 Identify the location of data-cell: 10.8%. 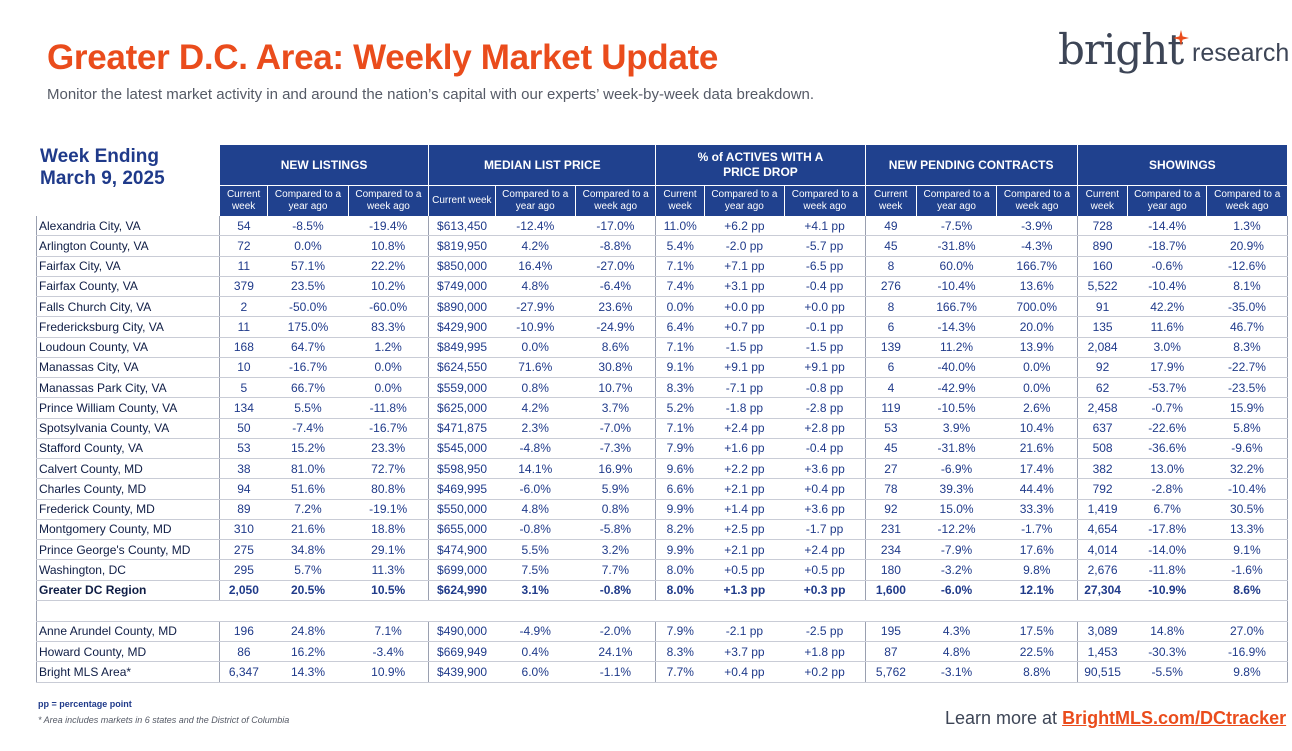
(388, 246).